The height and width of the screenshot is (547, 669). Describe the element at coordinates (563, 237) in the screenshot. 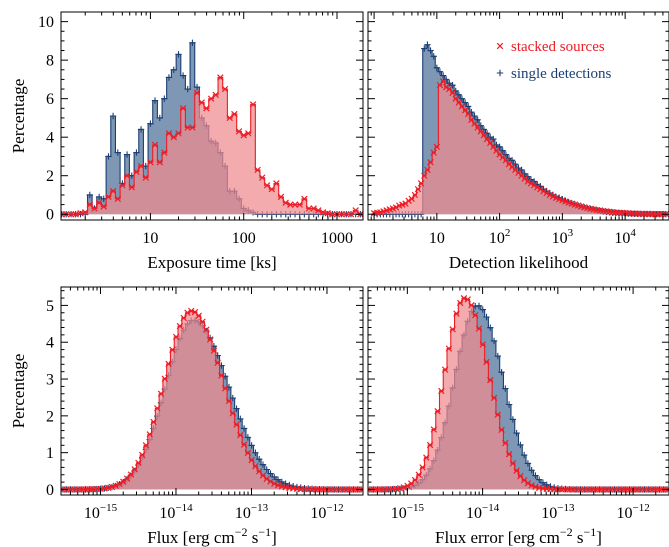

I see `x-tick-label: 103` at that location.